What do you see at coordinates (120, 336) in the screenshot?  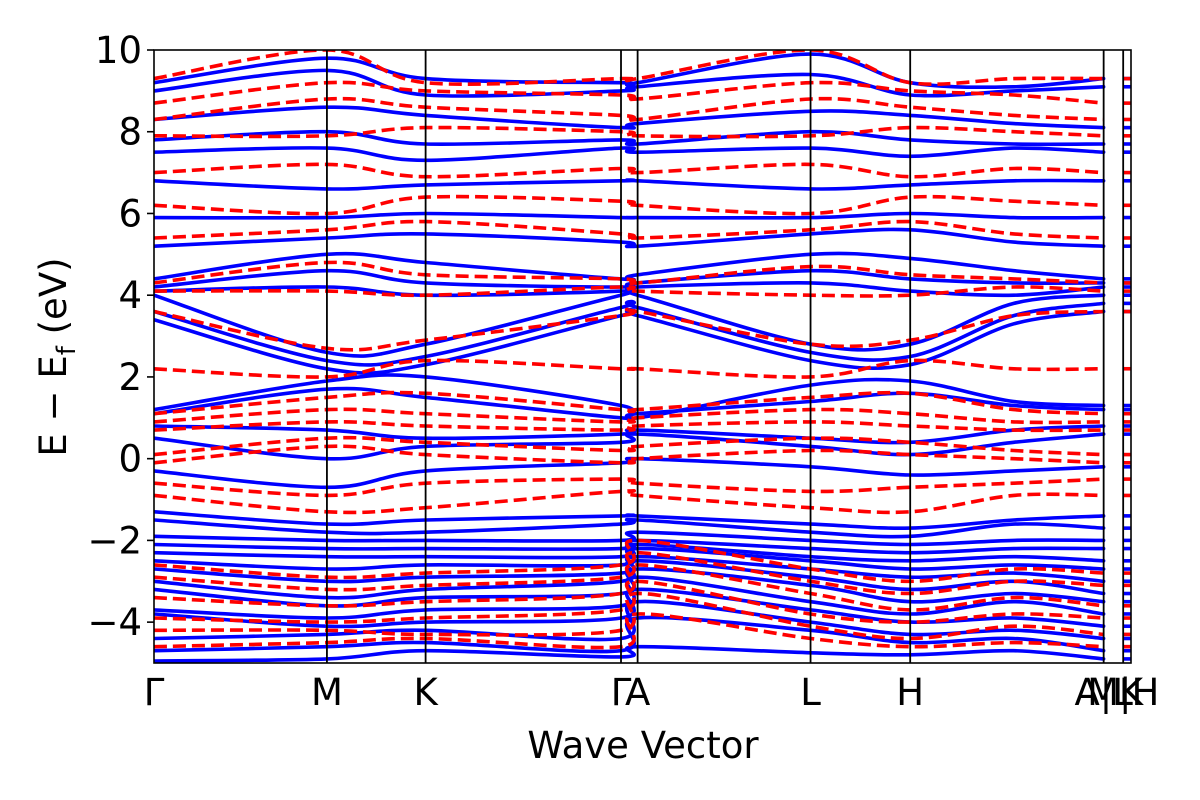 I see `y-axis-ticks: 10 8 6 4 2 0 −2 −4` at bounding box center [120, 336].